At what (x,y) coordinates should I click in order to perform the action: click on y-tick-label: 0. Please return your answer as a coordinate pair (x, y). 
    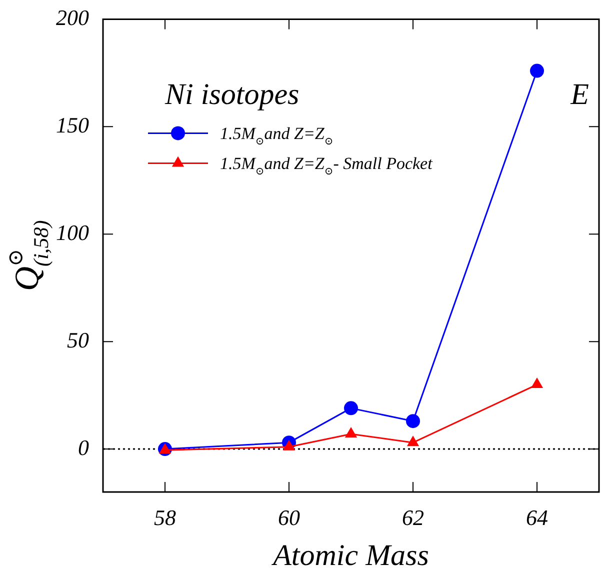
    Looking at the image, I should click on (83, 447).